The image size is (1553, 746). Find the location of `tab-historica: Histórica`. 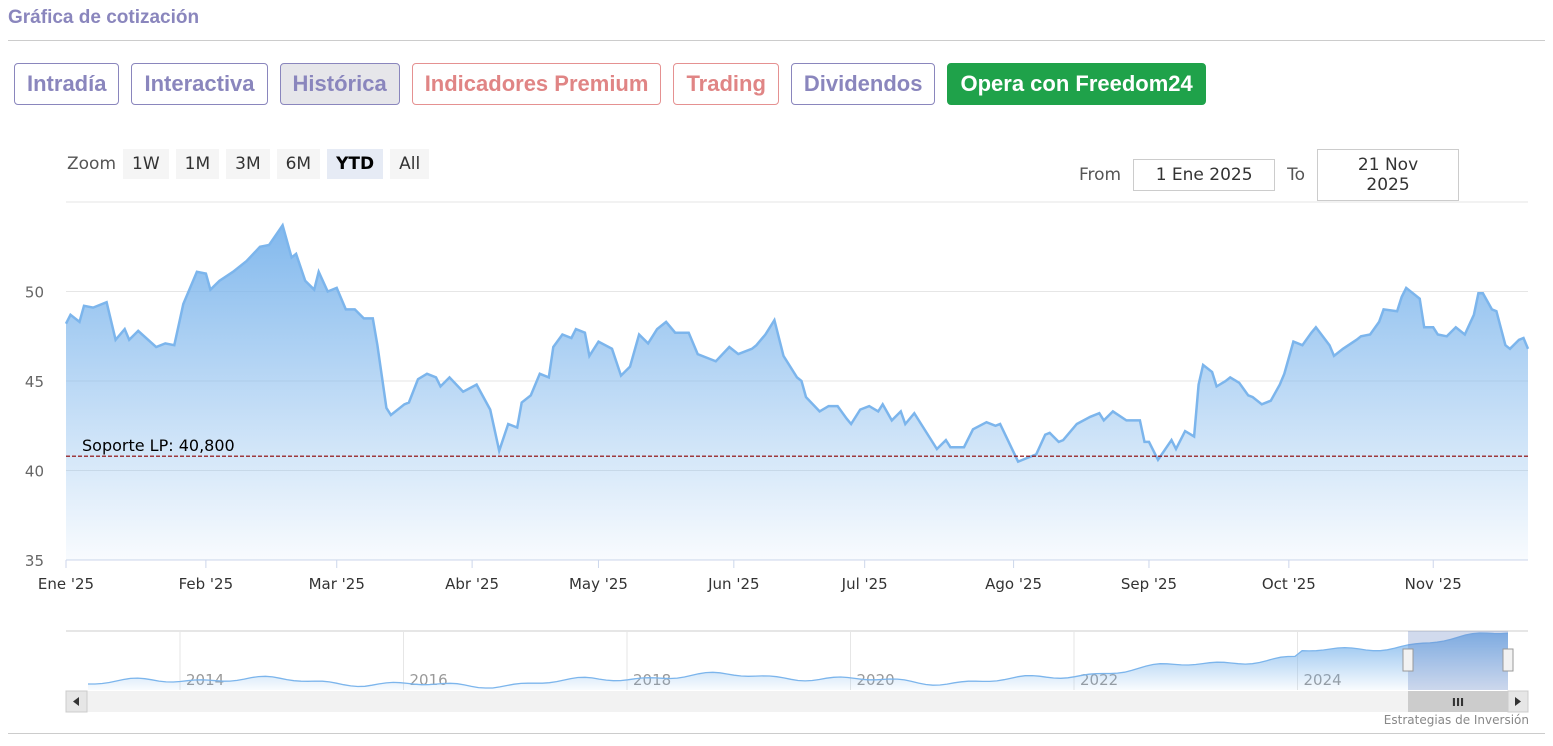

tab-historica: Histórica is located at coordinates (339, 84).